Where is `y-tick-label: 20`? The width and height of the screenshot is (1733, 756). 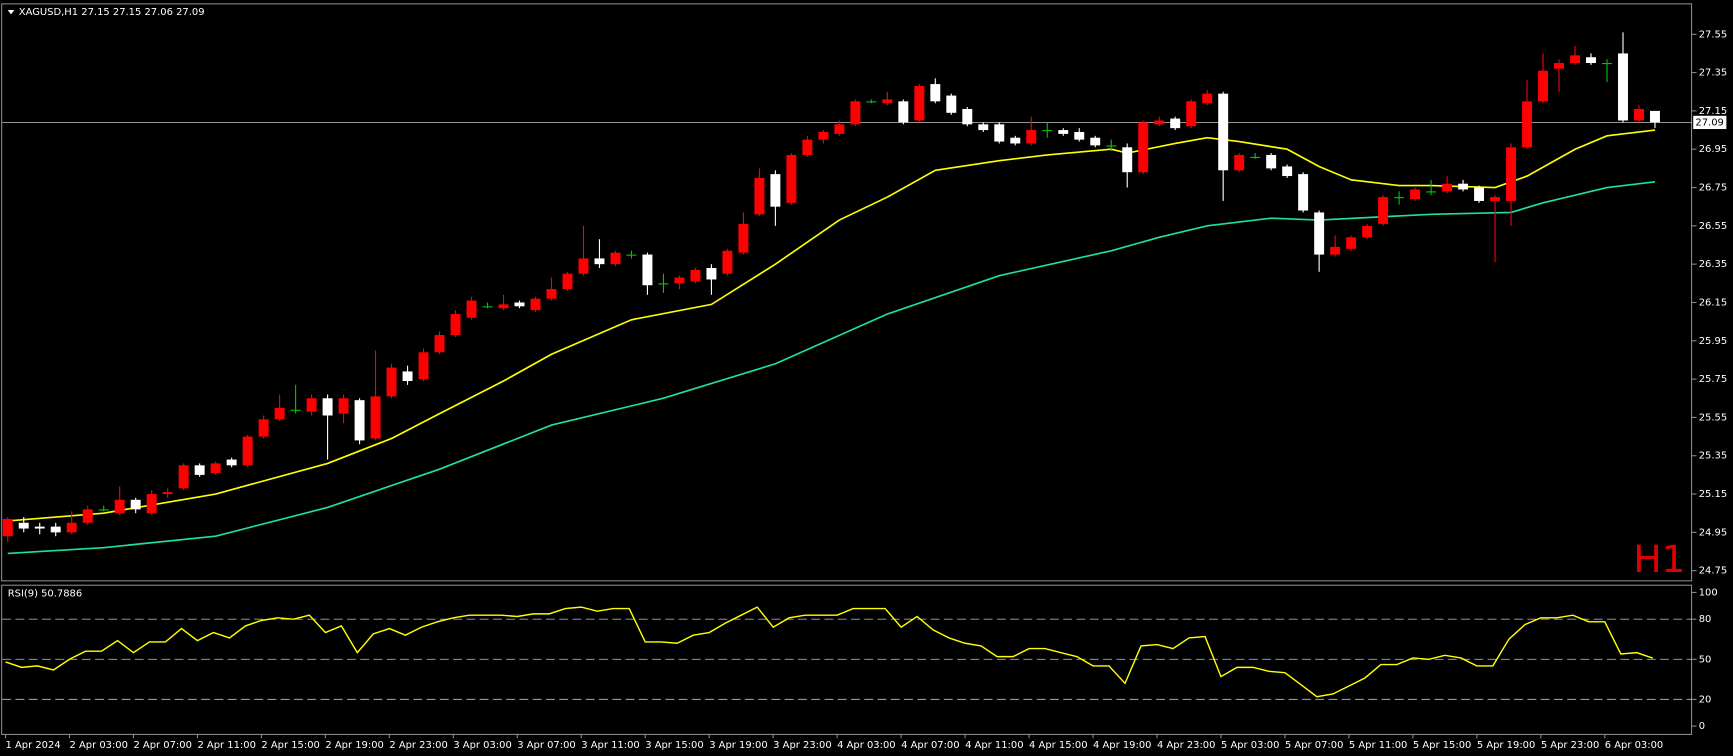
y-tick-label: 20 is located at coordinates (1705, 699).